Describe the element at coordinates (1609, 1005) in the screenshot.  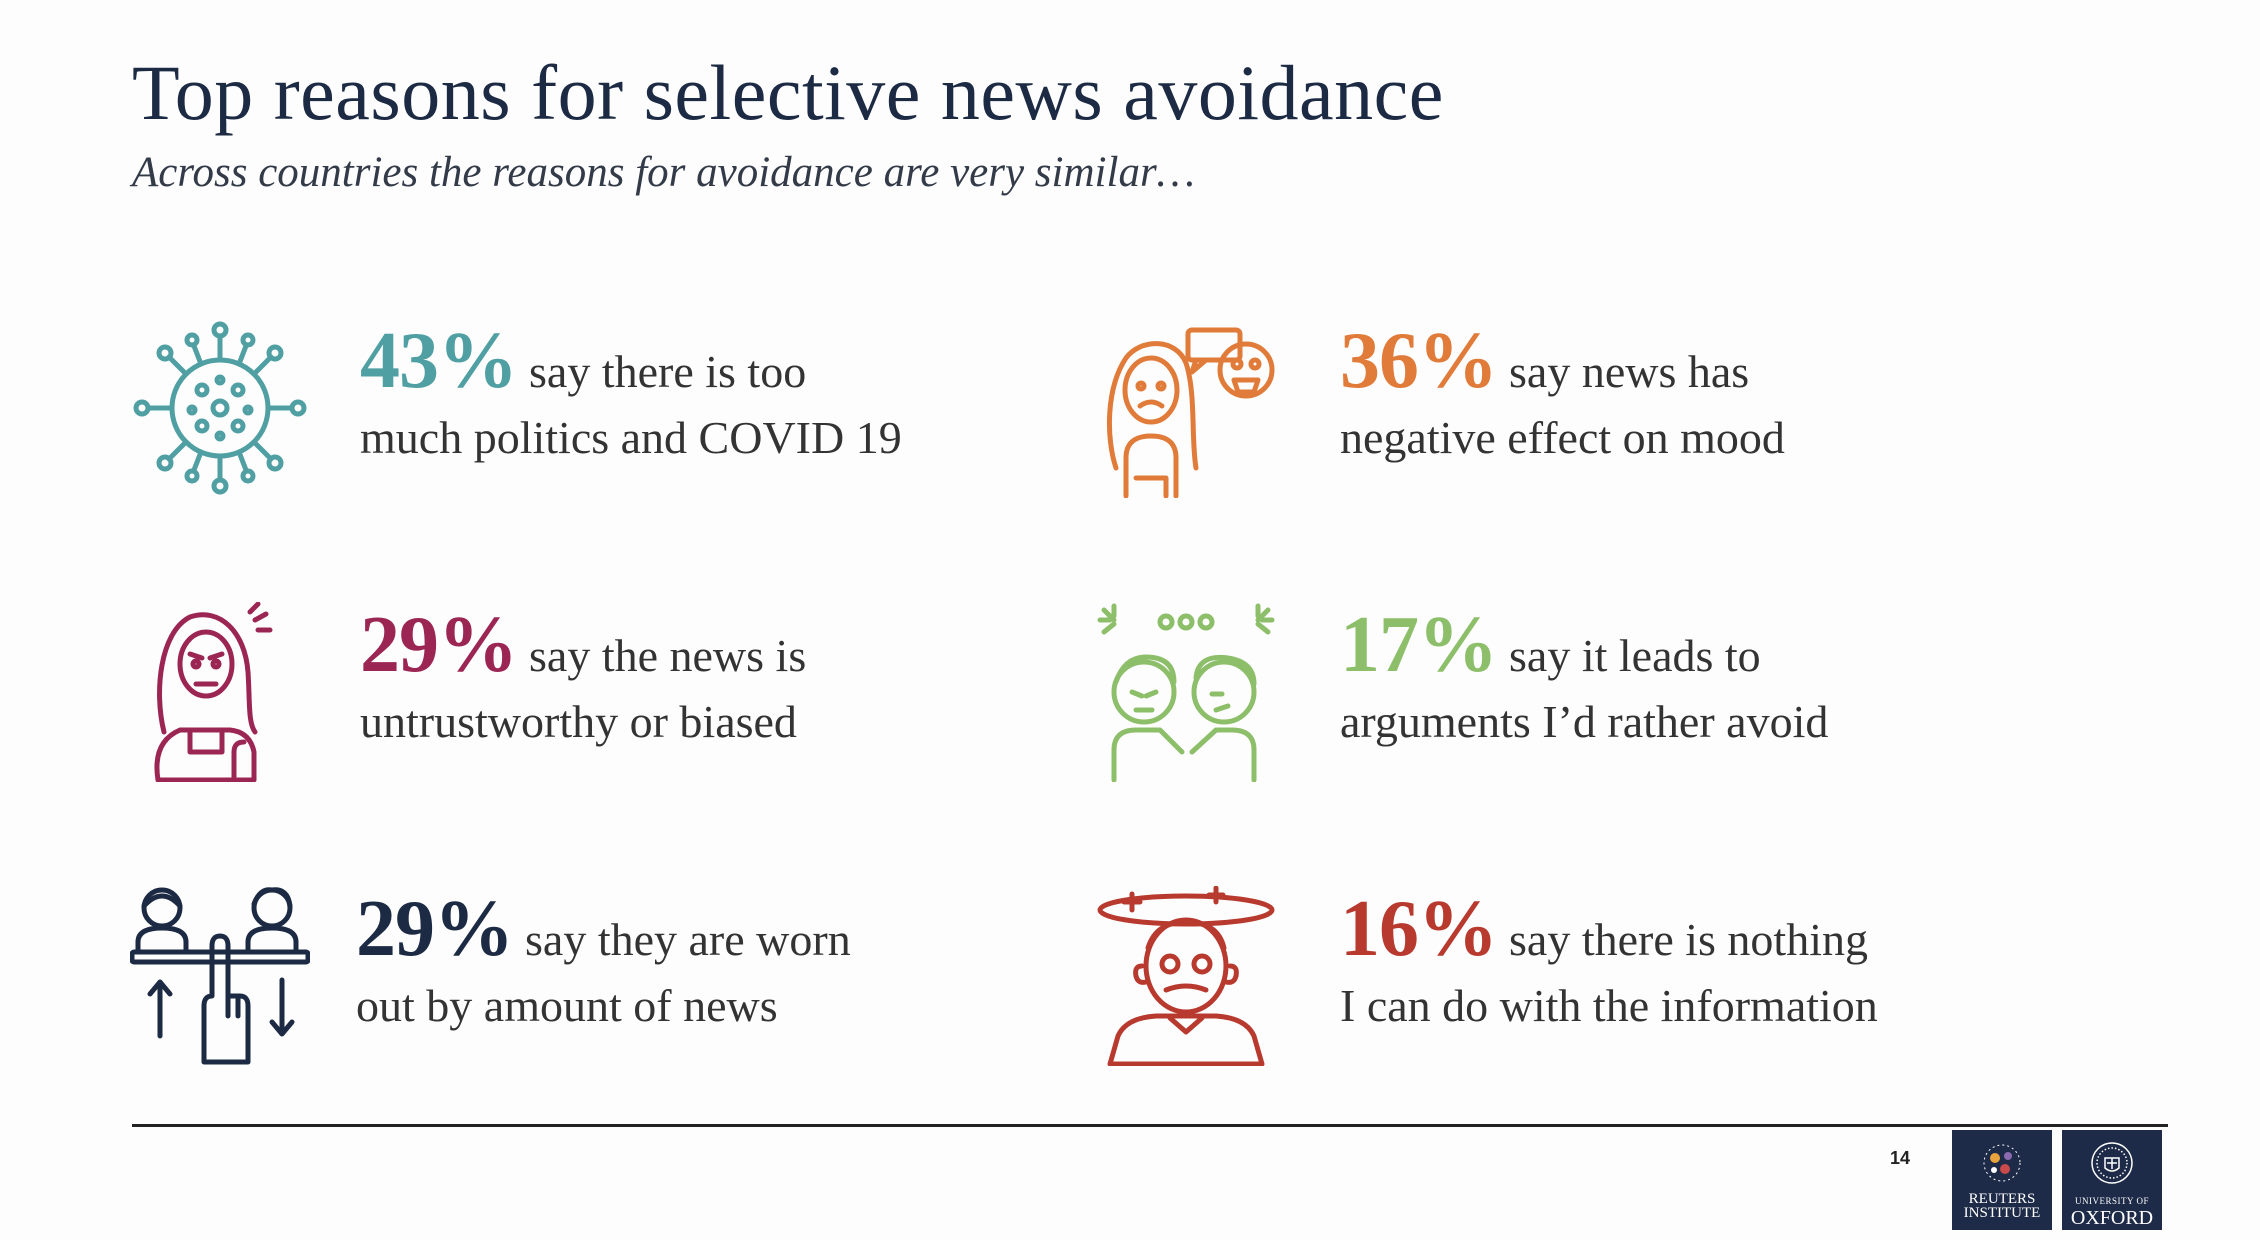
I see `reason-text-line2: I can do with the information` at that location.